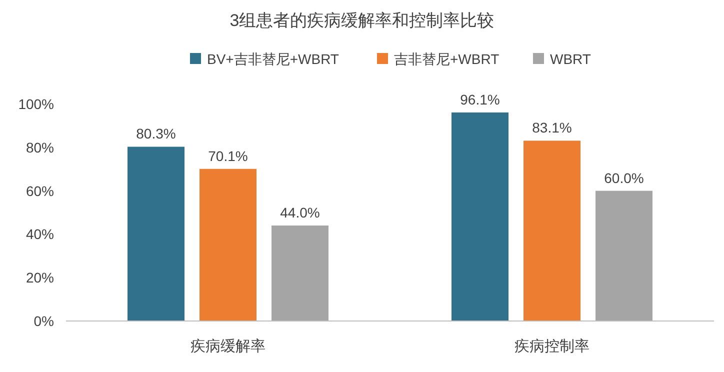 The height and width of the screenshot is (372, 724). I want to click on legend-label: WBRT, so click(571, 59).